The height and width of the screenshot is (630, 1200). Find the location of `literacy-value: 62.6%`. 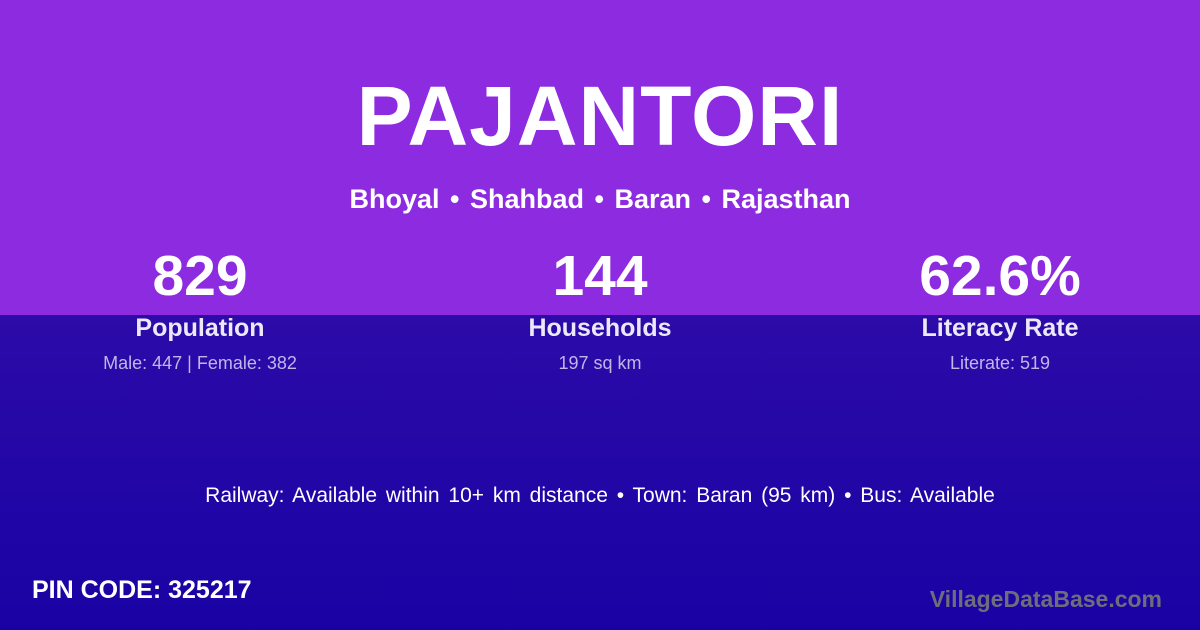

literacy-value: 62.6% is located at coordinates (1000, 276).